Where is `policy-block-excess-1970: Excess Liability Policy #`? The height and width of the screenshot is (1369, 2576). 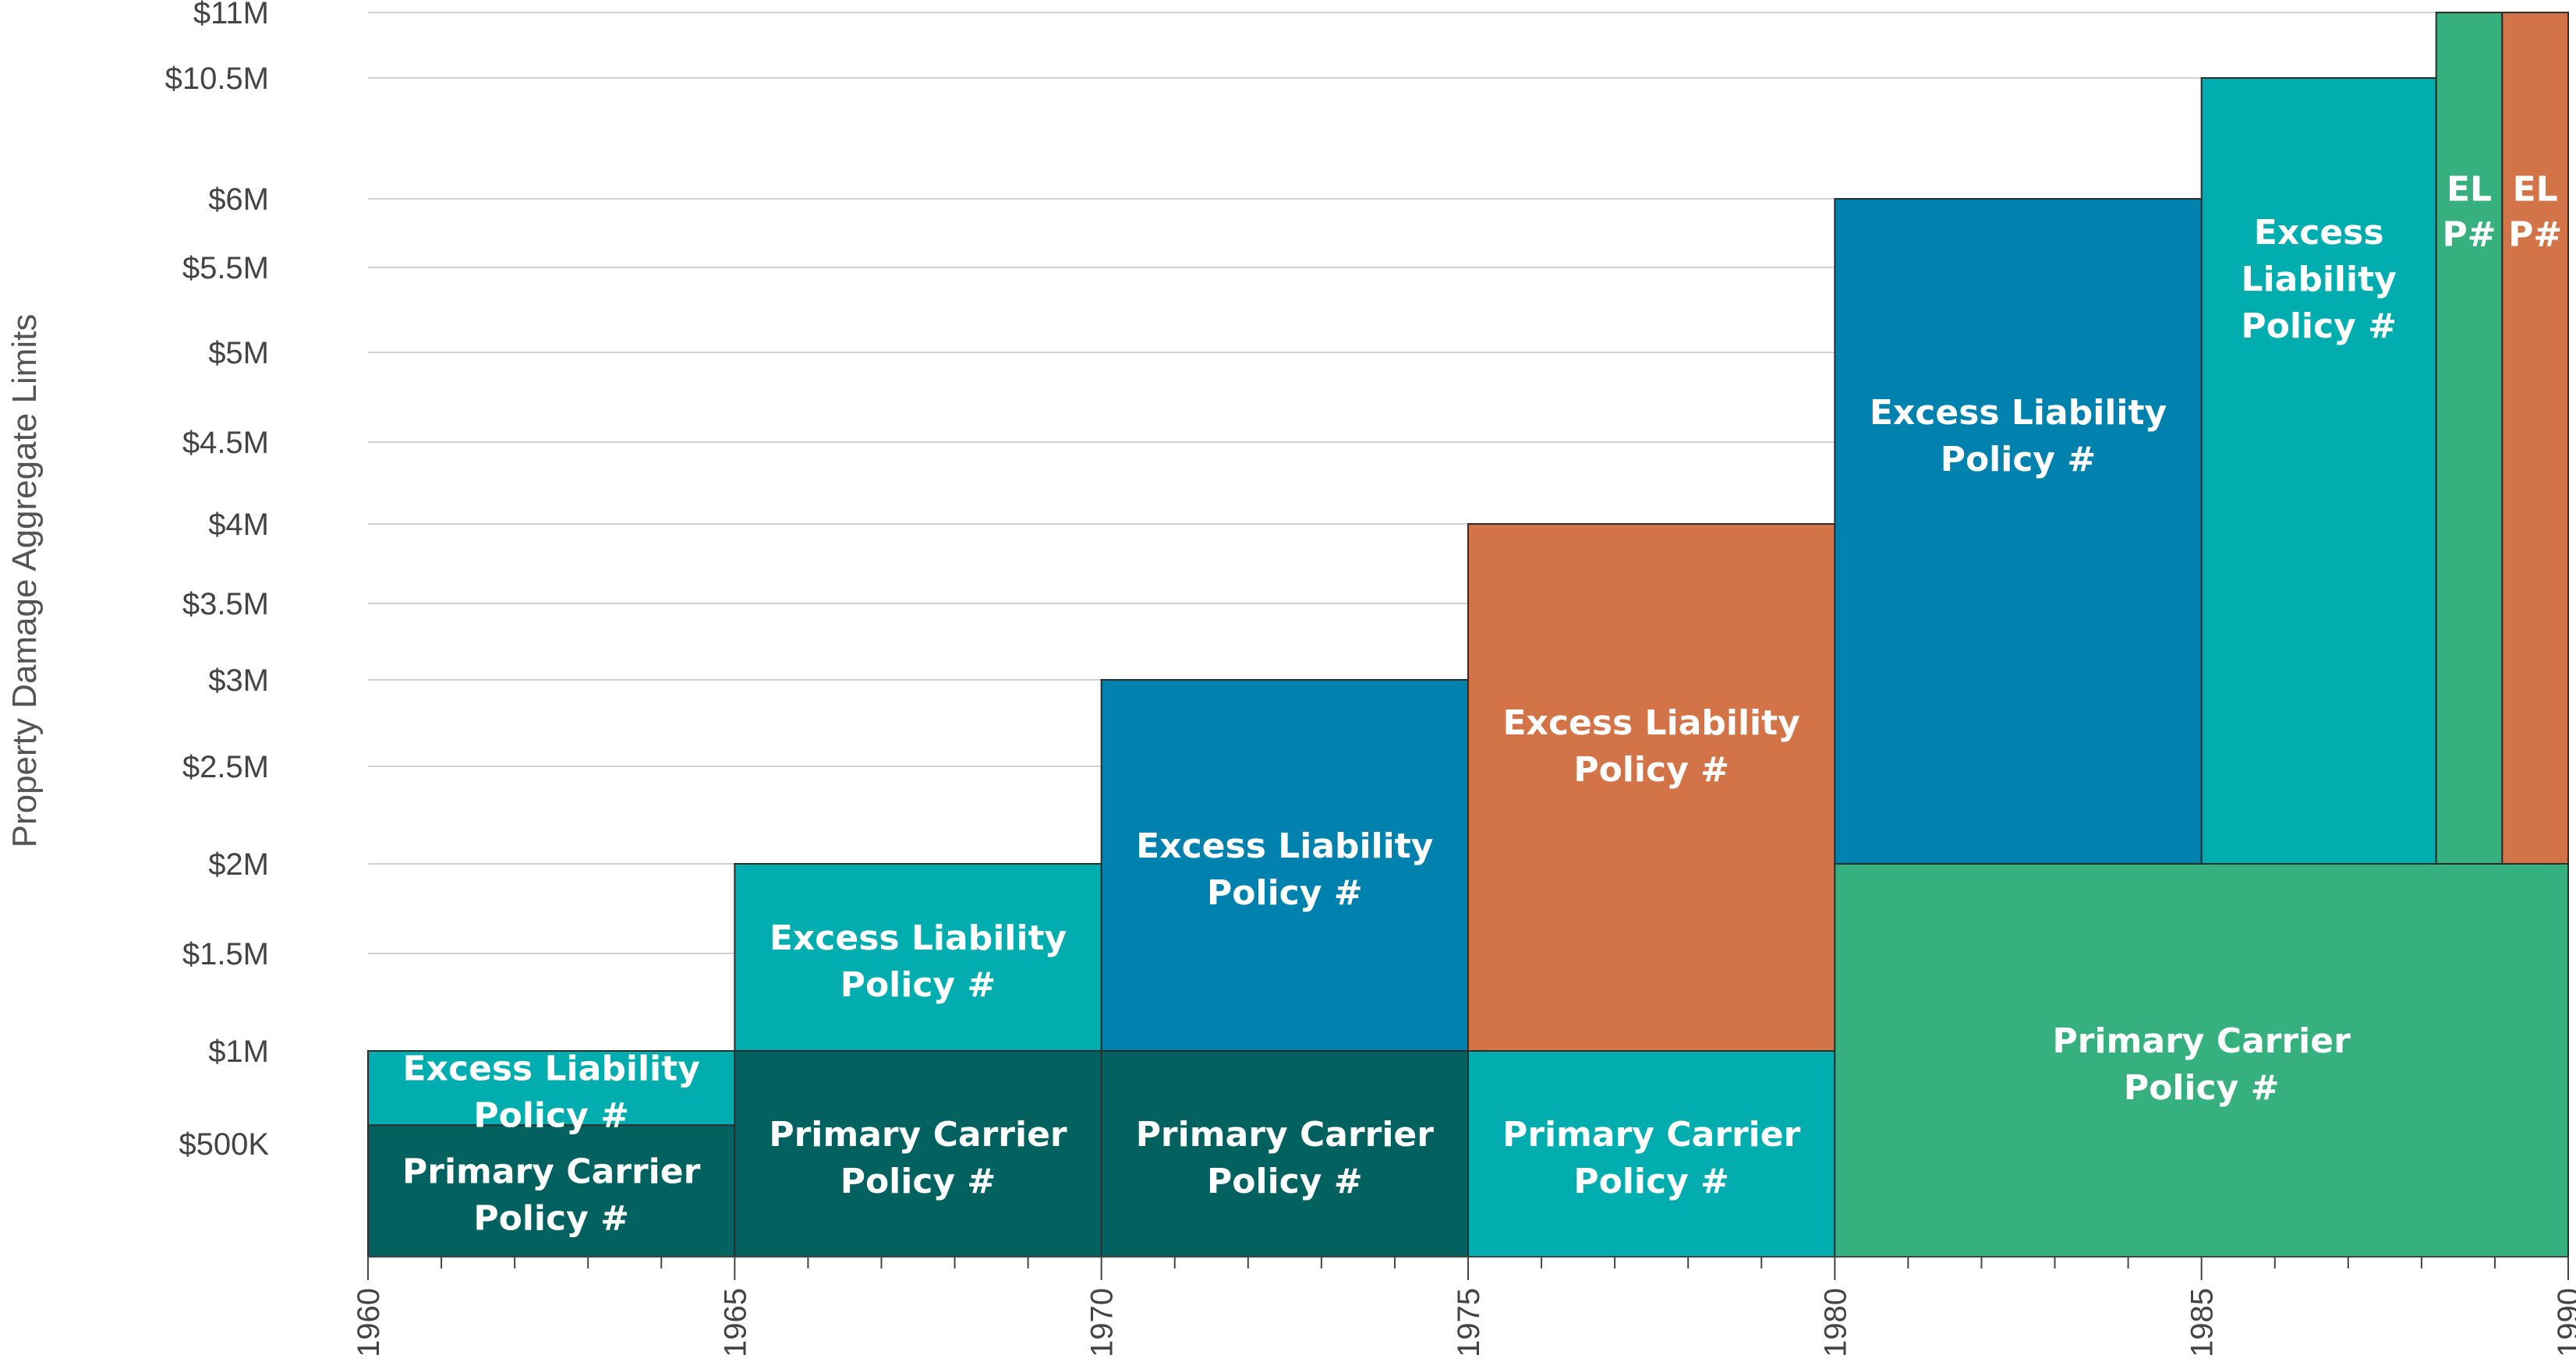 policy-block-excess-1970: Excess Liability Policy # is located at coordinates (1284, 865).